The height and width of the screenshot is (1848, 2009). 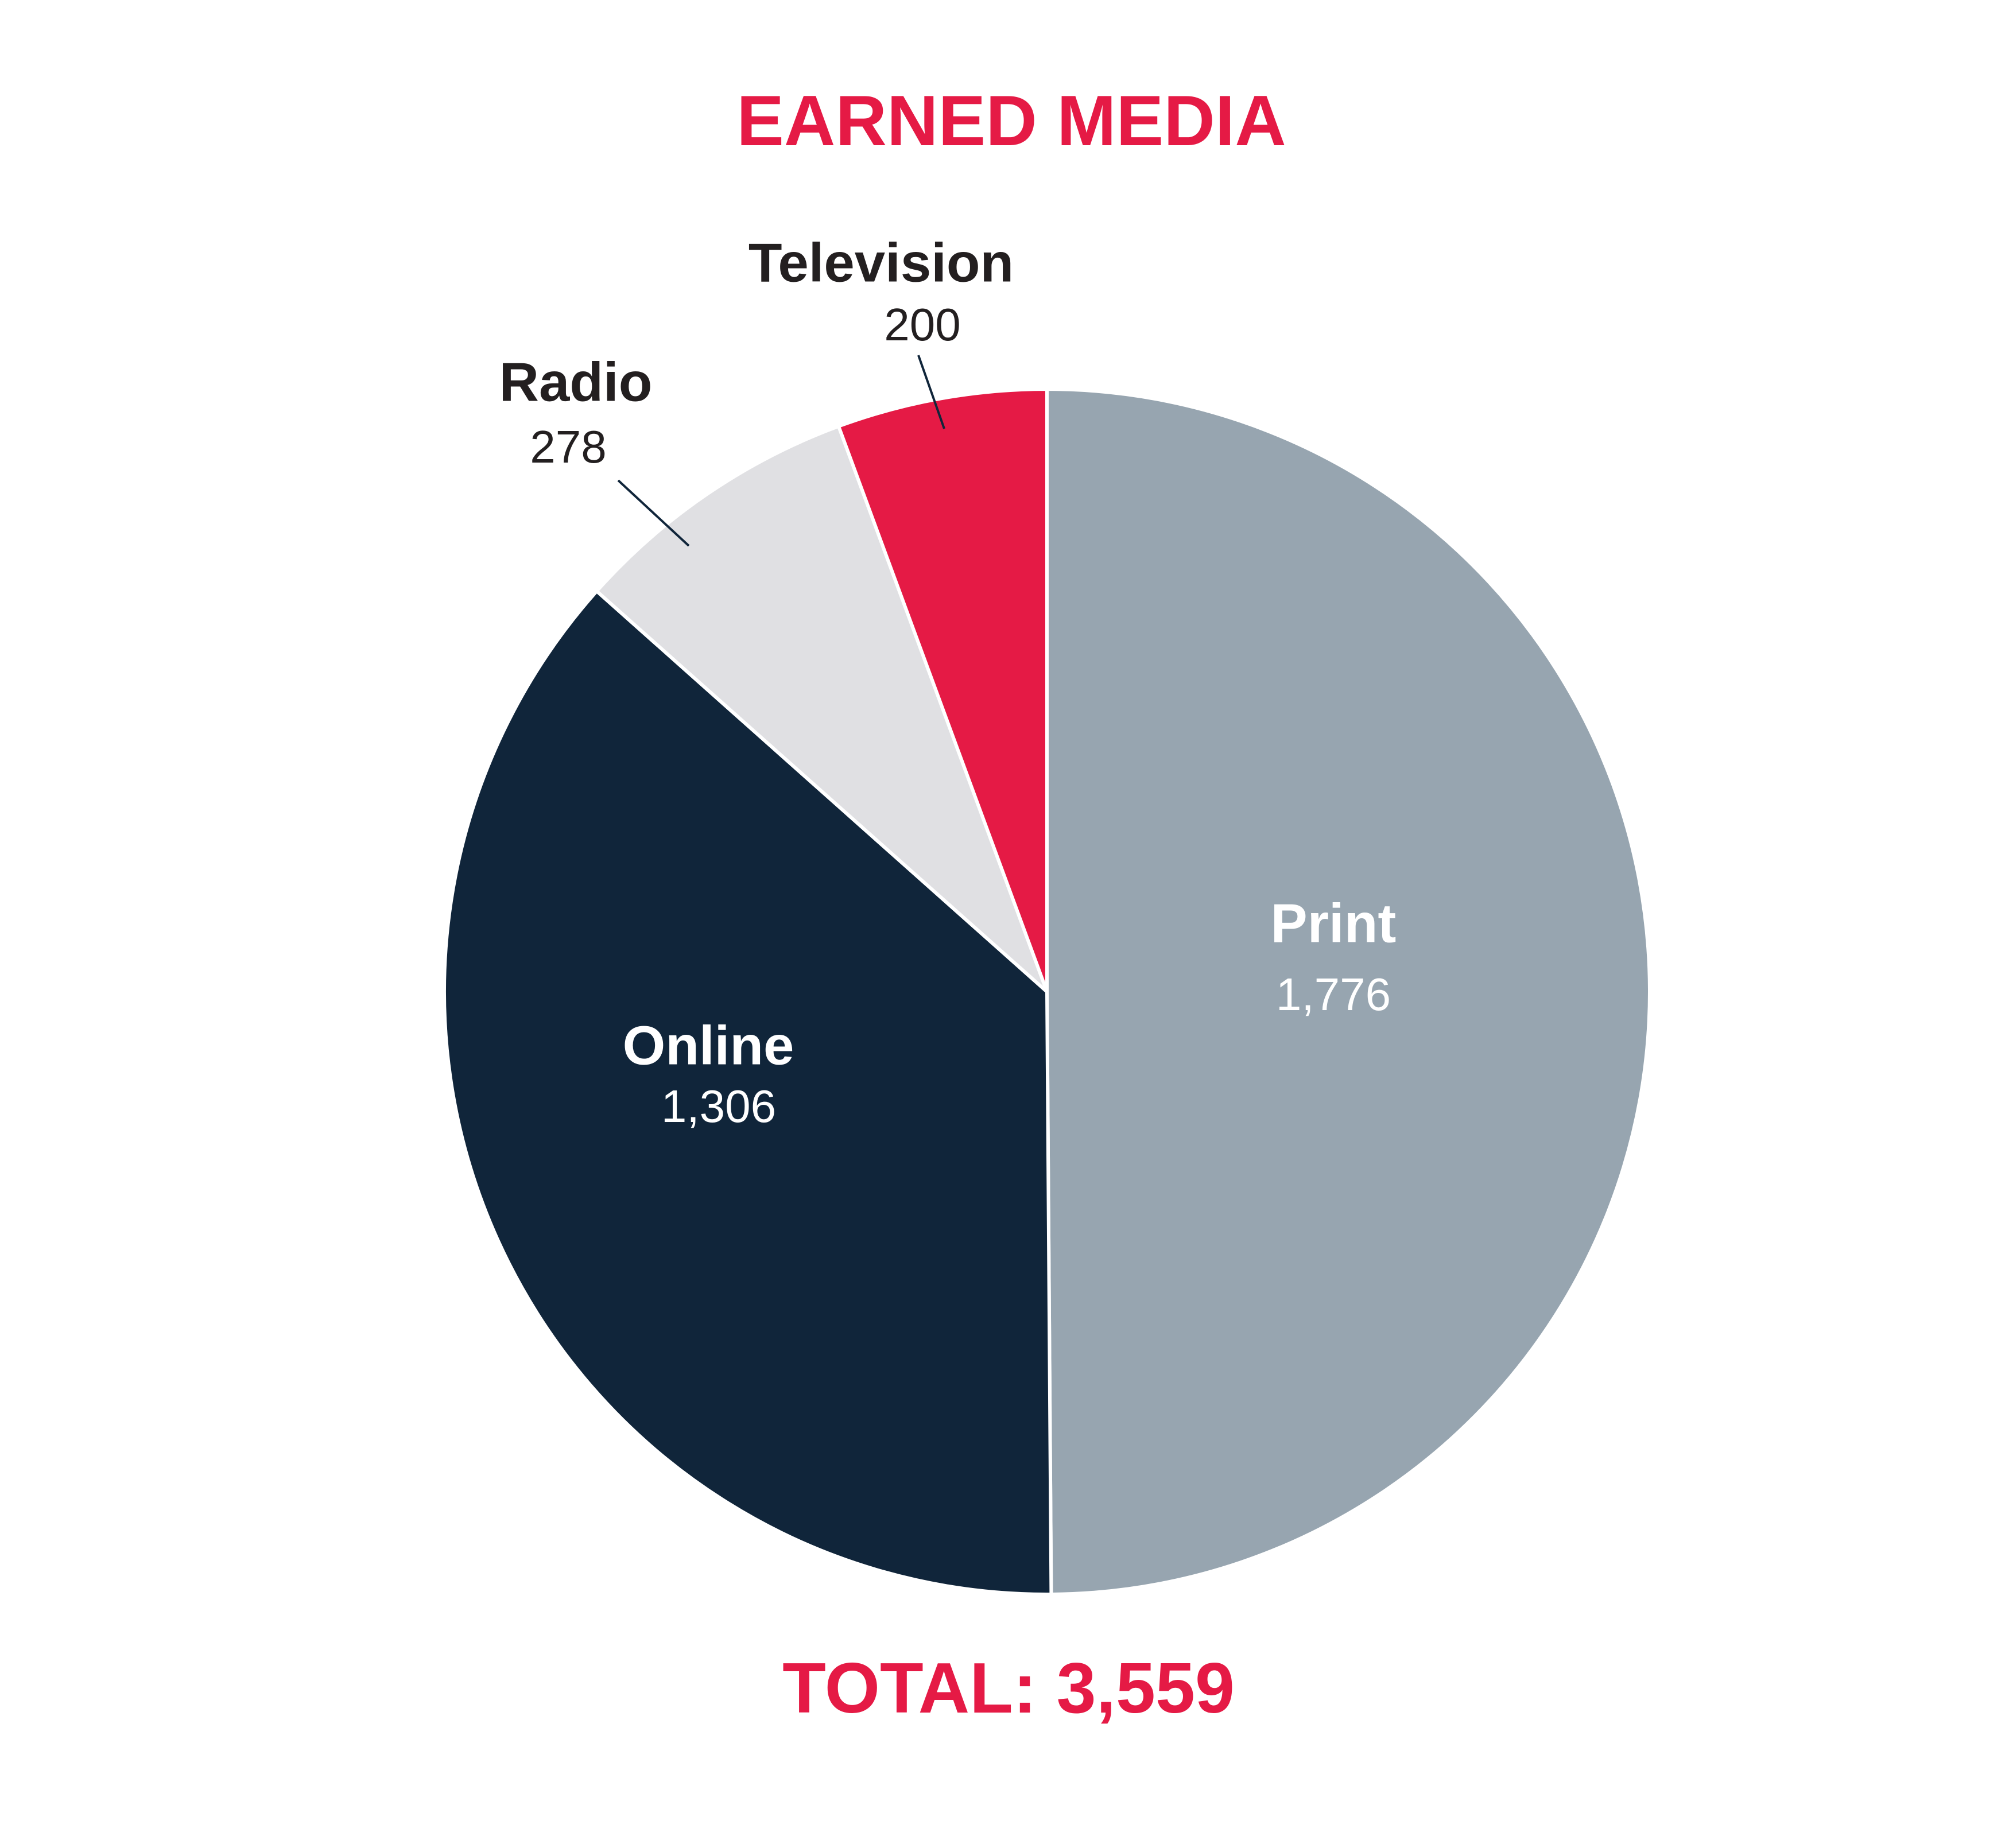 I want to click on value-label: 200, so click(x=922, y=324).